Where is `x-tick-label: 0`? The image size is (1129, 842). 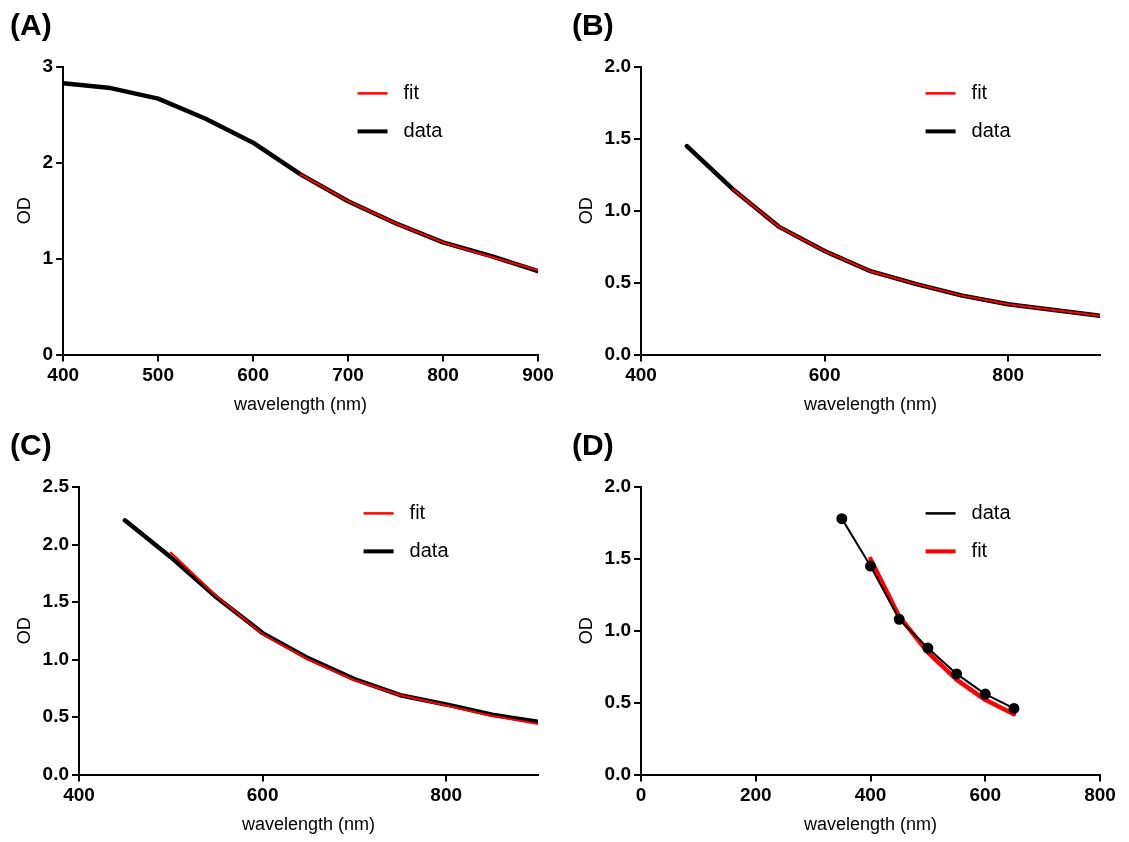
x-tick-label: 0 is located at coordinates (641, 795).